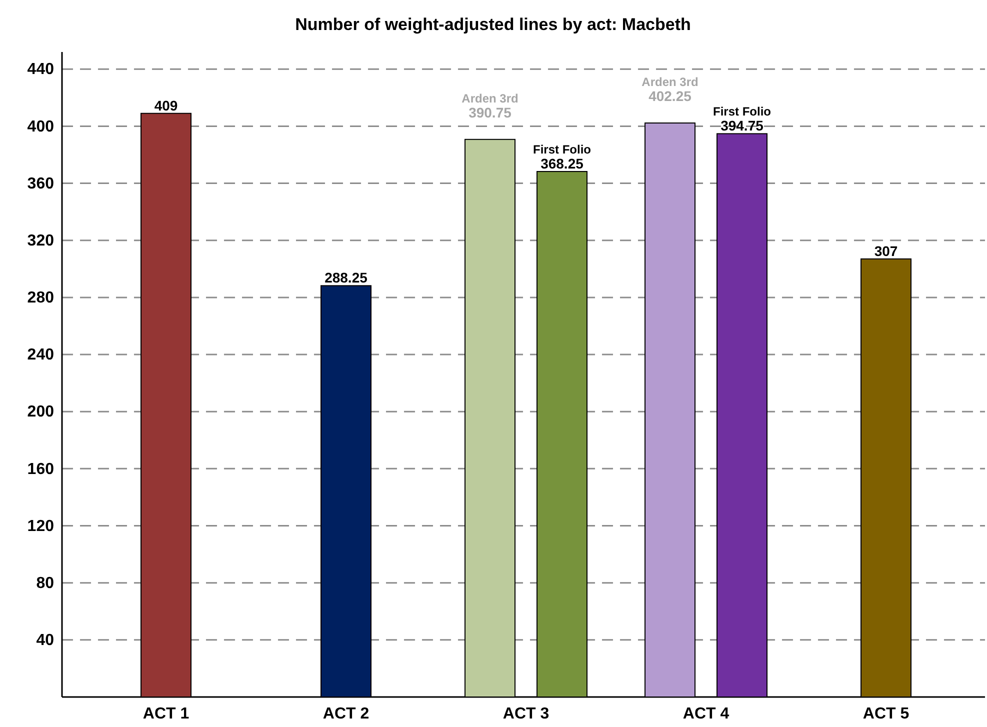 This screenshot has height=727, width=987. What do you see at coordinates (562, 164) in the screenshot?
I see `data-label: 368.25` at bounding box center [562, 164].